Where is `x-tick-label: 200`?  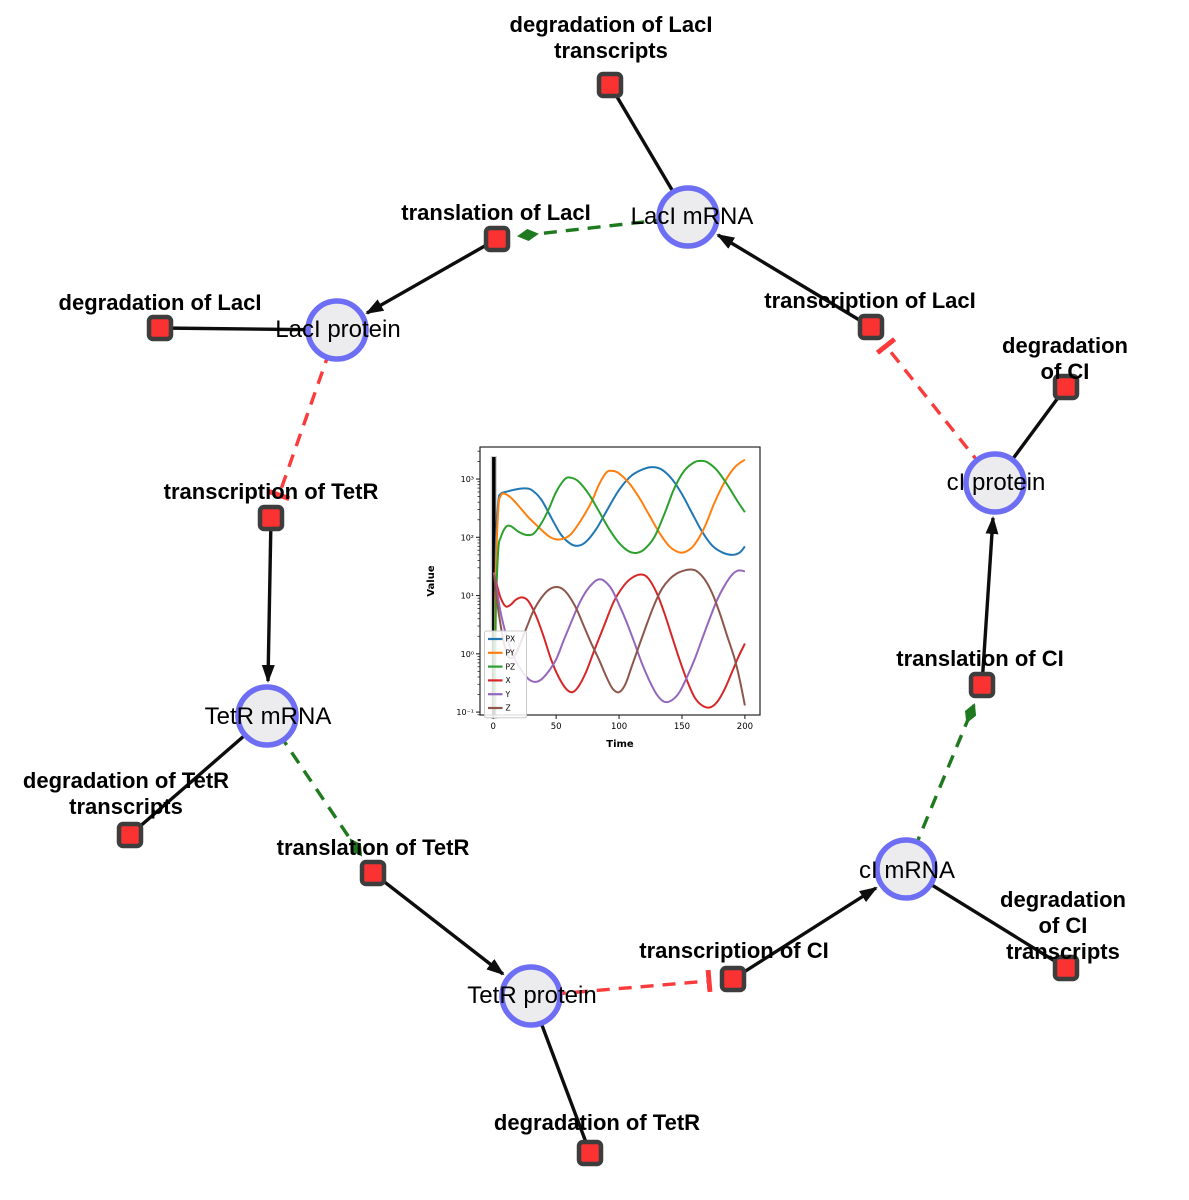 x-tick-label: 200 is located at coordinates (745, 727).